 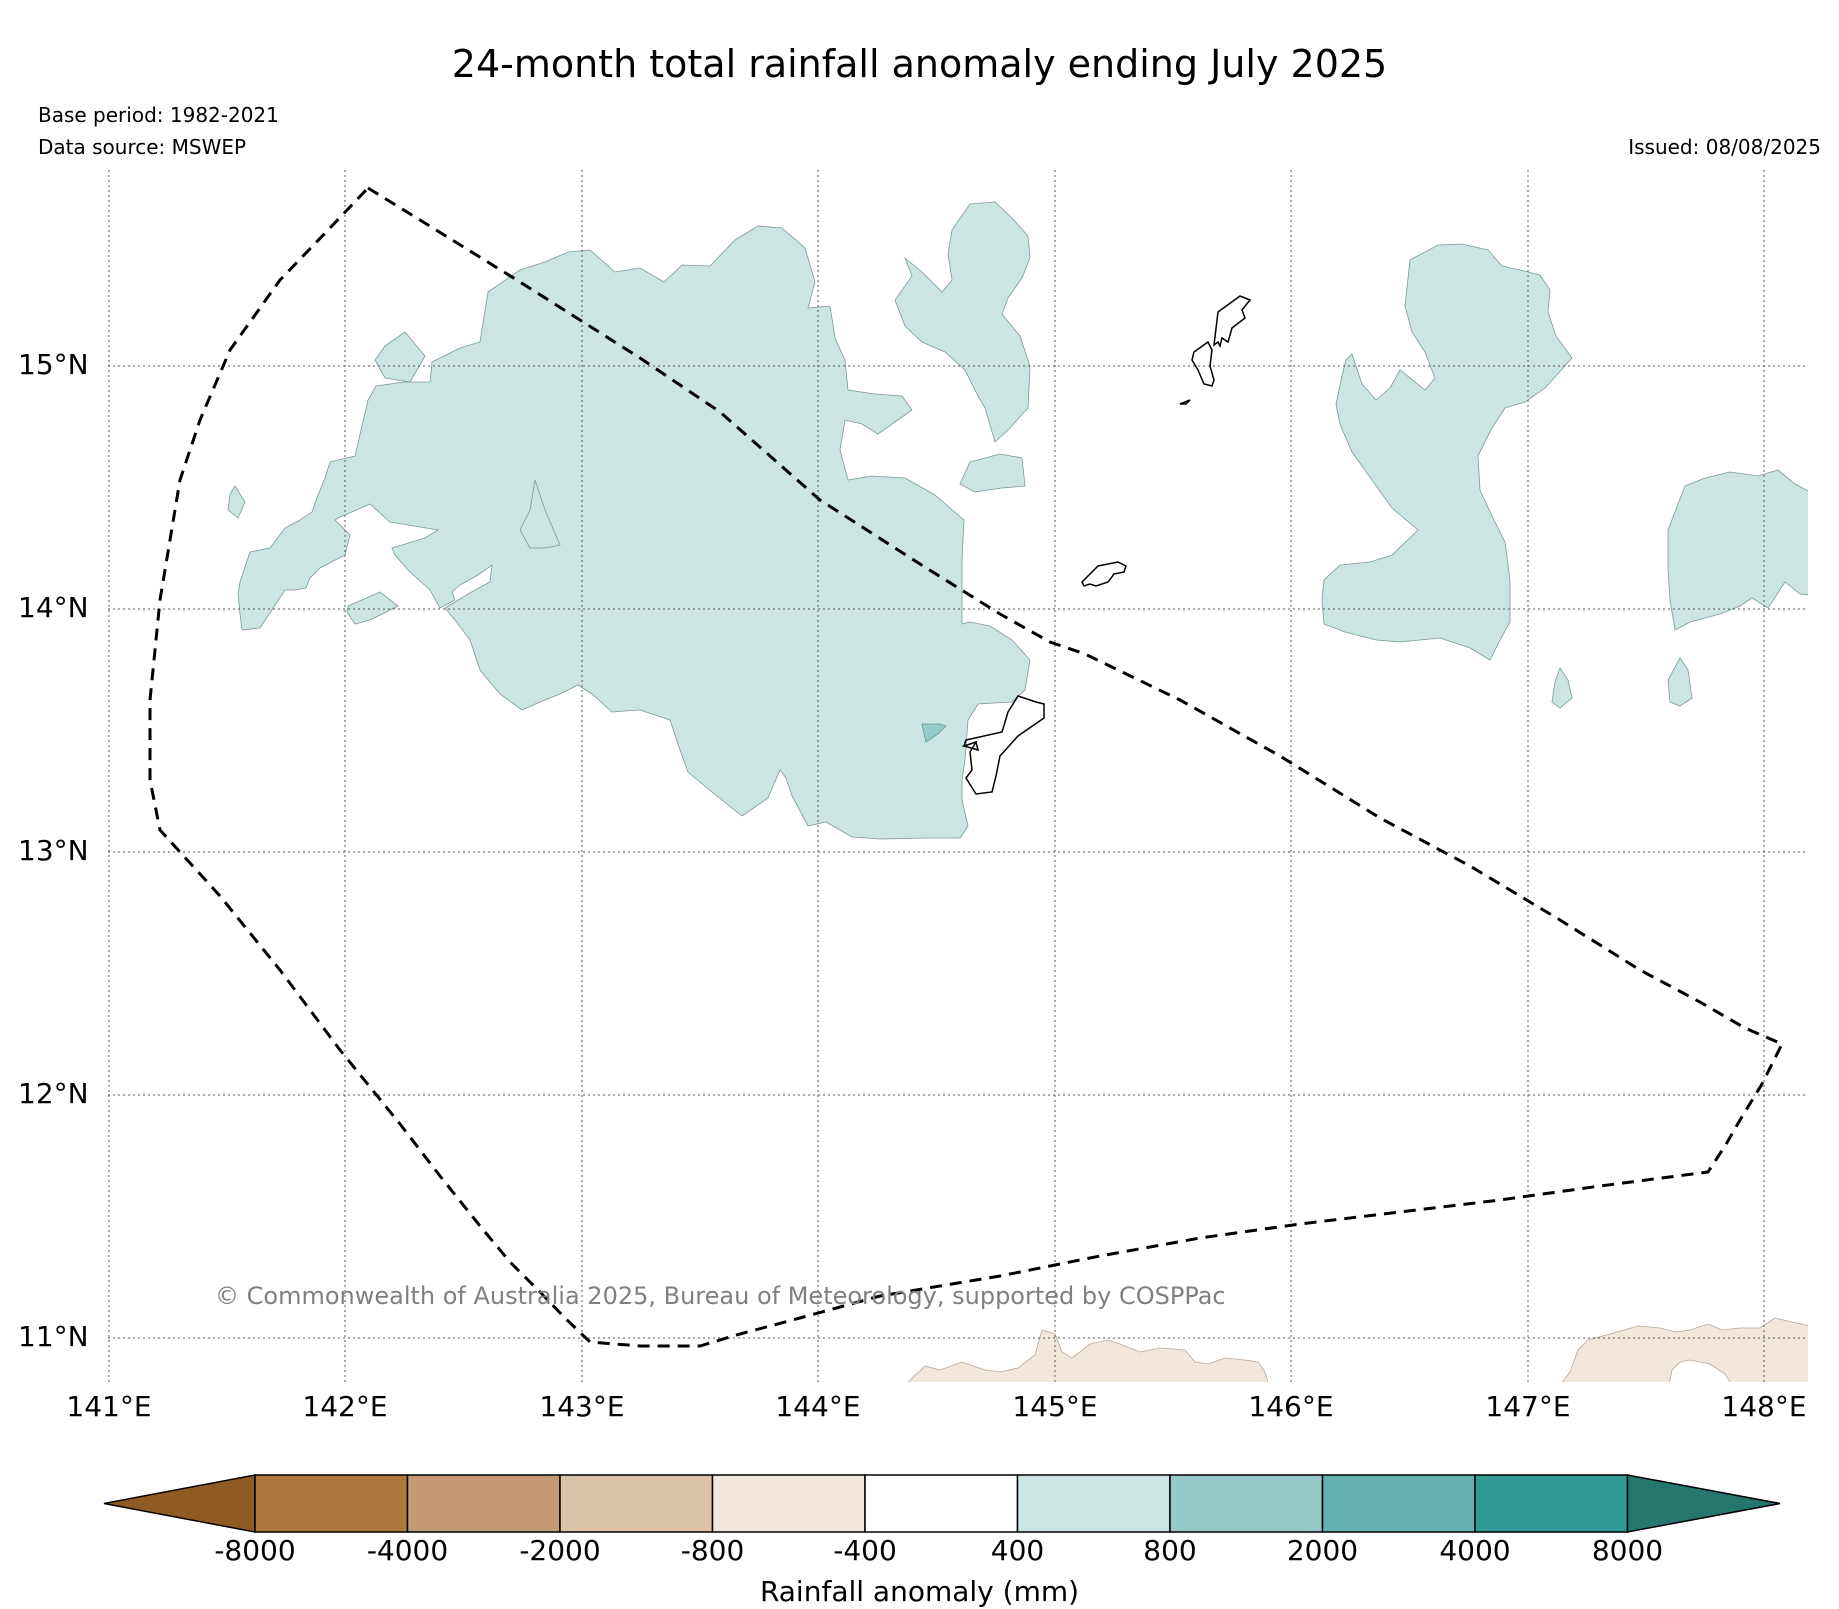 I want to click on colorbar-tick-label: -4000, so click(x=407, y=1550).